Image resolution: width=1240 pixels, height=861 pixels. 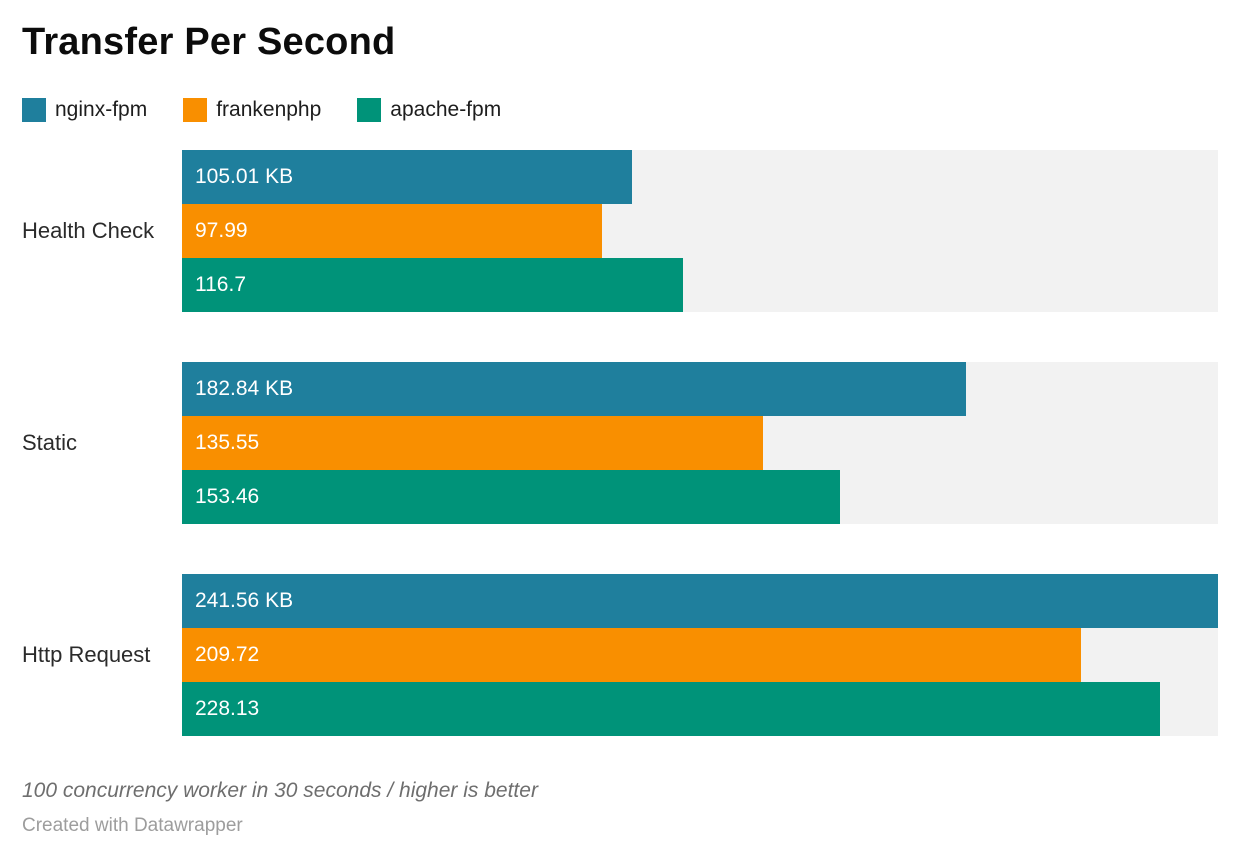 I want to click on legend-item-nginx-fpm: nginx-fpm, so click(x=84, y=110).